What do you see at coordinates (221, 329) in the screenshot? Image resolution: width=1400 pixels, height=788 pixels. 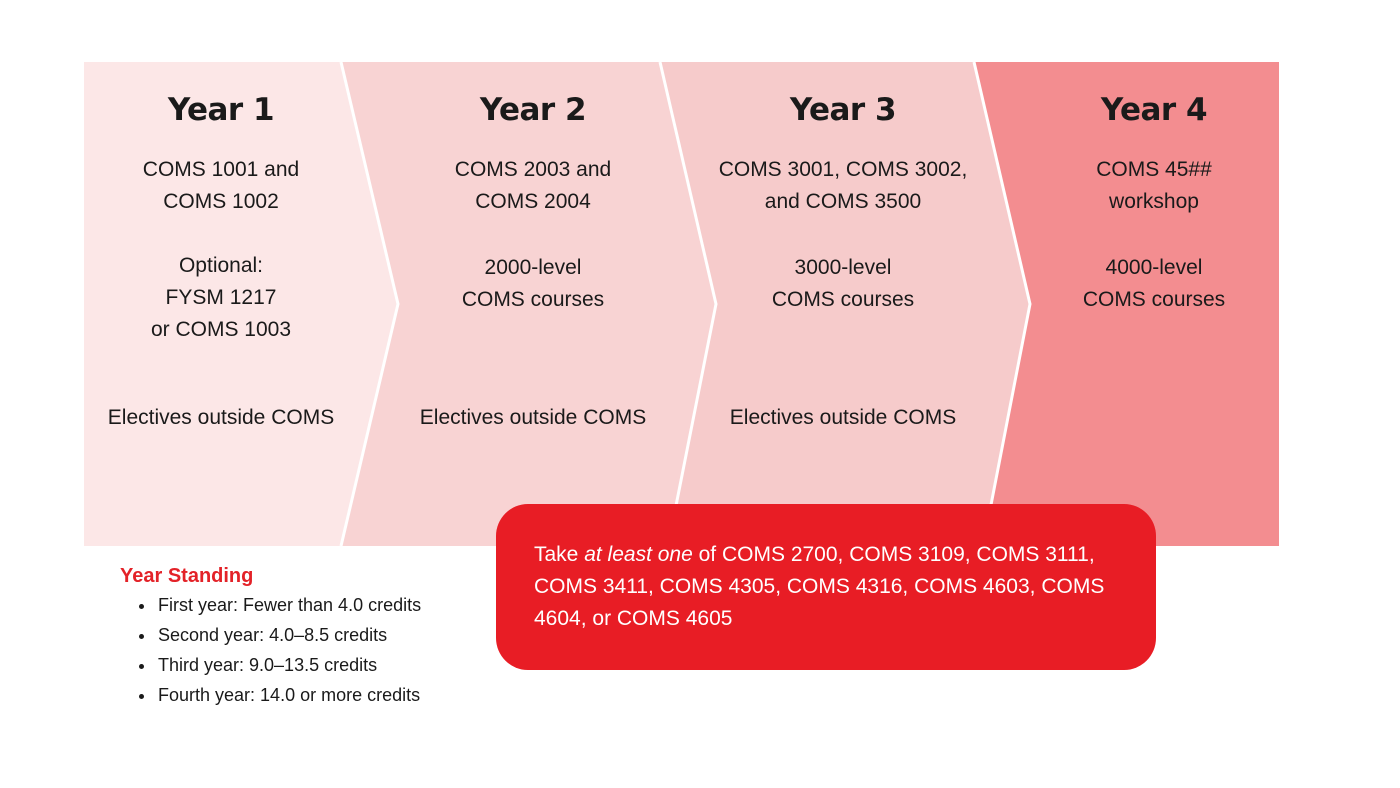 I see `year1-optional-line3: or COMS 1003` at bounding box center [221, 329].